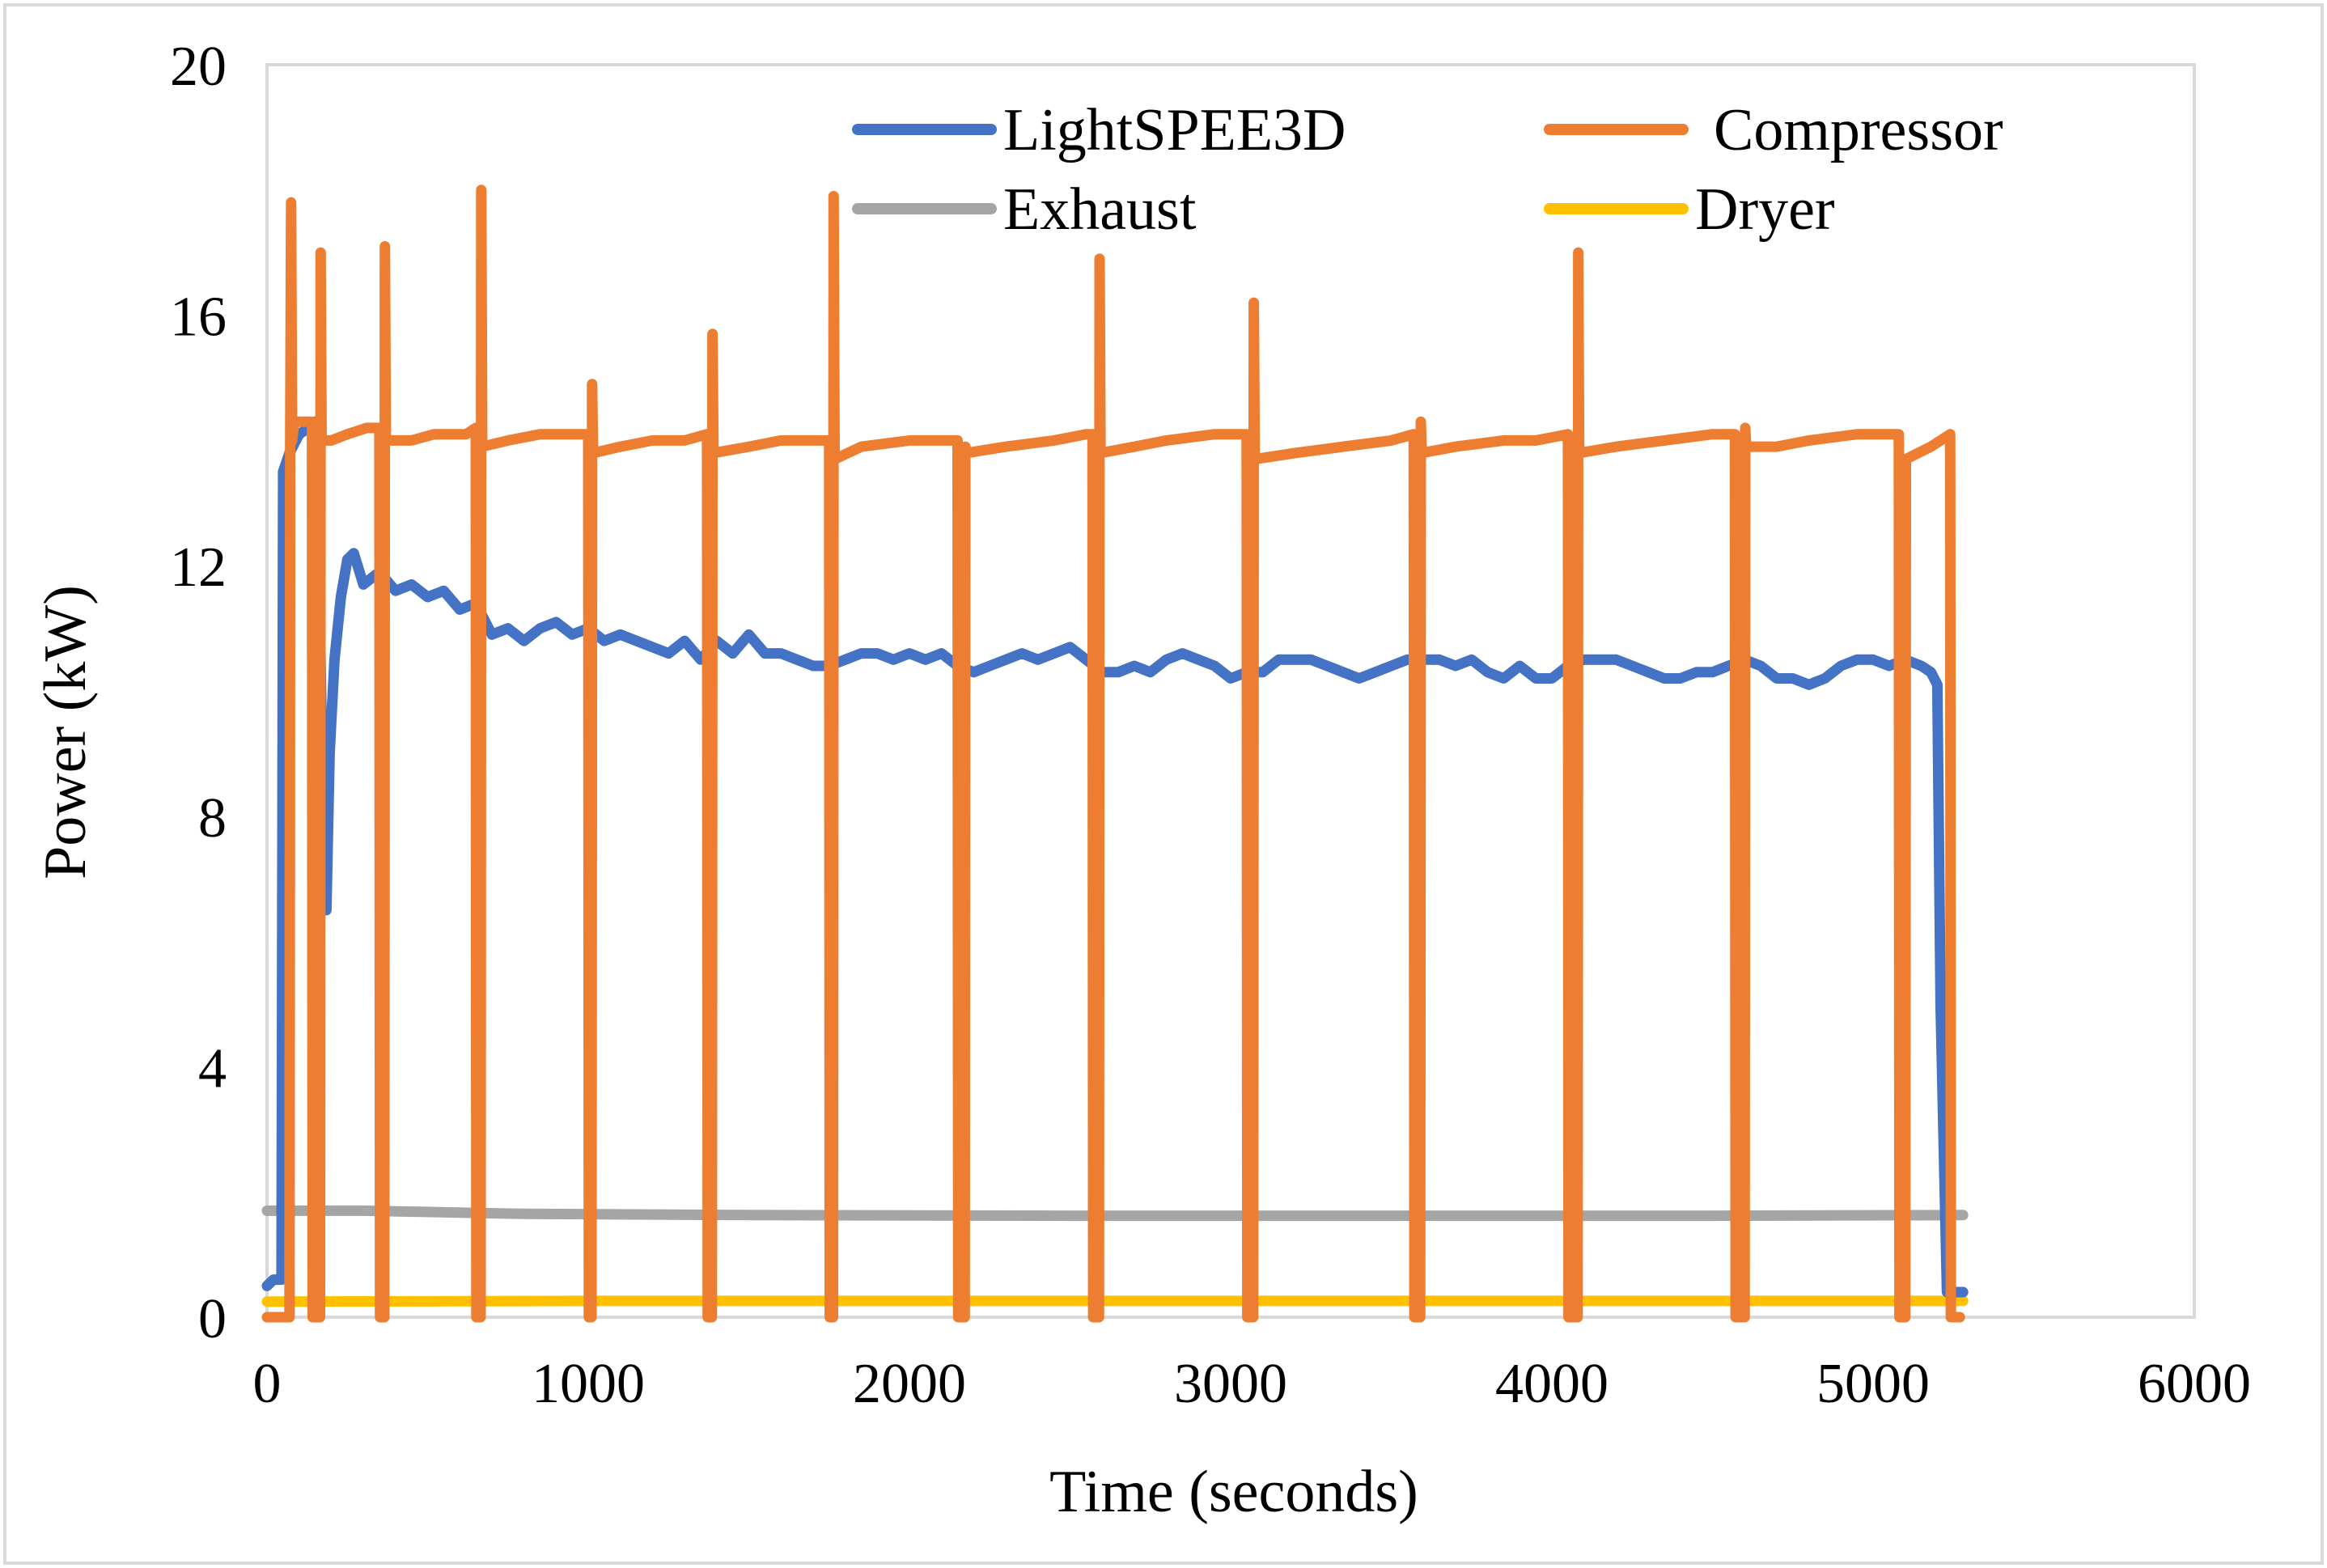  I want to click on y-tick-label-4: 4, so click(212, 1068).